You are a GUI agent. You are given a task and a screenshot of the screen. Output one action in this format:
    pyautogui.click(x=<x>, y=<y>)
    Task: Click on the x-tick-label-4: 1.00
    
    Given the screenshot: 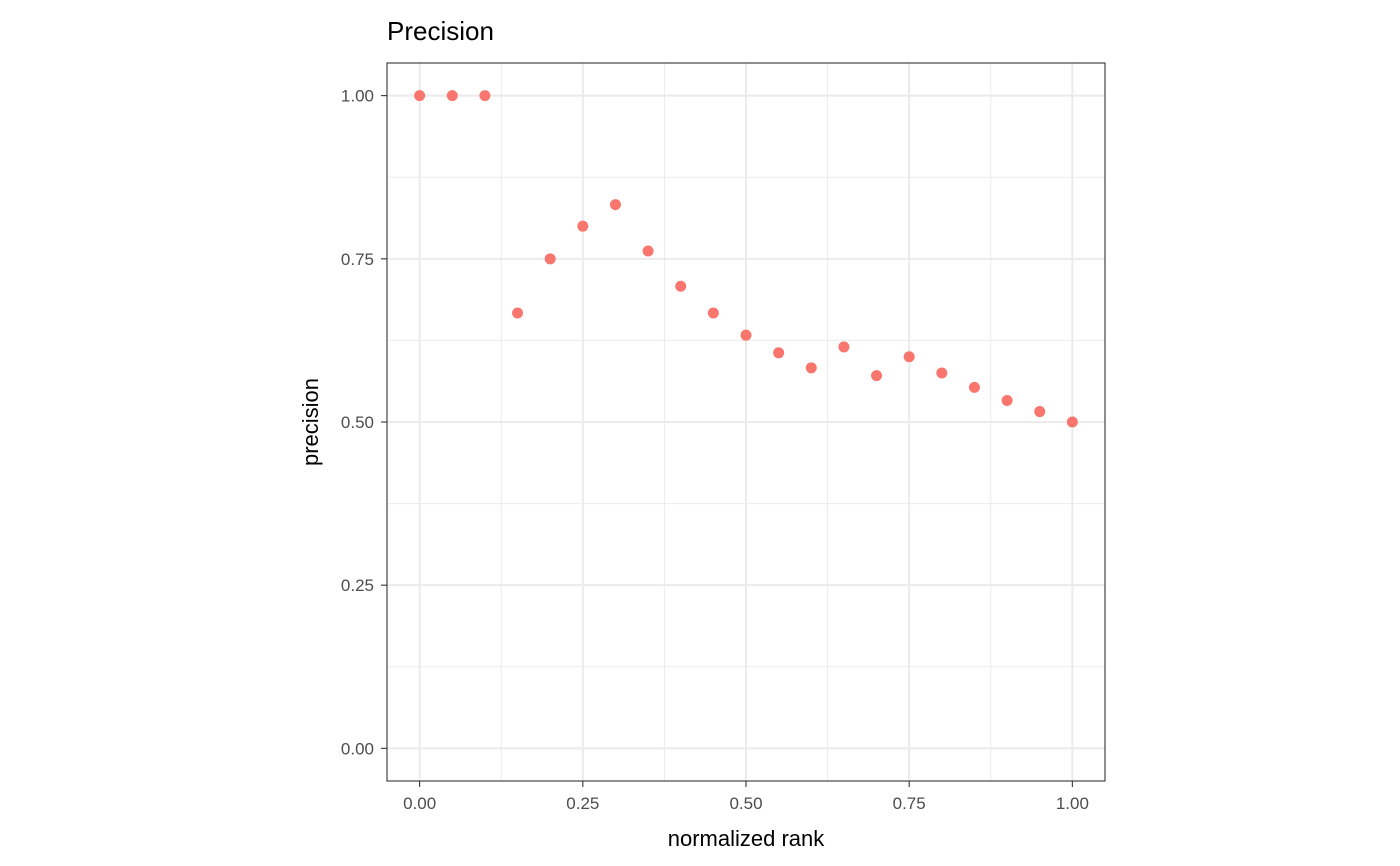 What is the action you would take?
    pyautogui.click(x=1072, y=803)
    